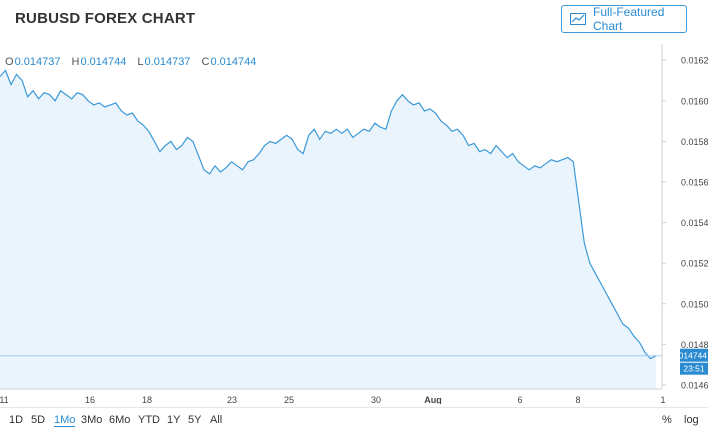 This screenshot has width=708, height=431. I want to click on y-tick-label: 0.014800, so click(694, 345).